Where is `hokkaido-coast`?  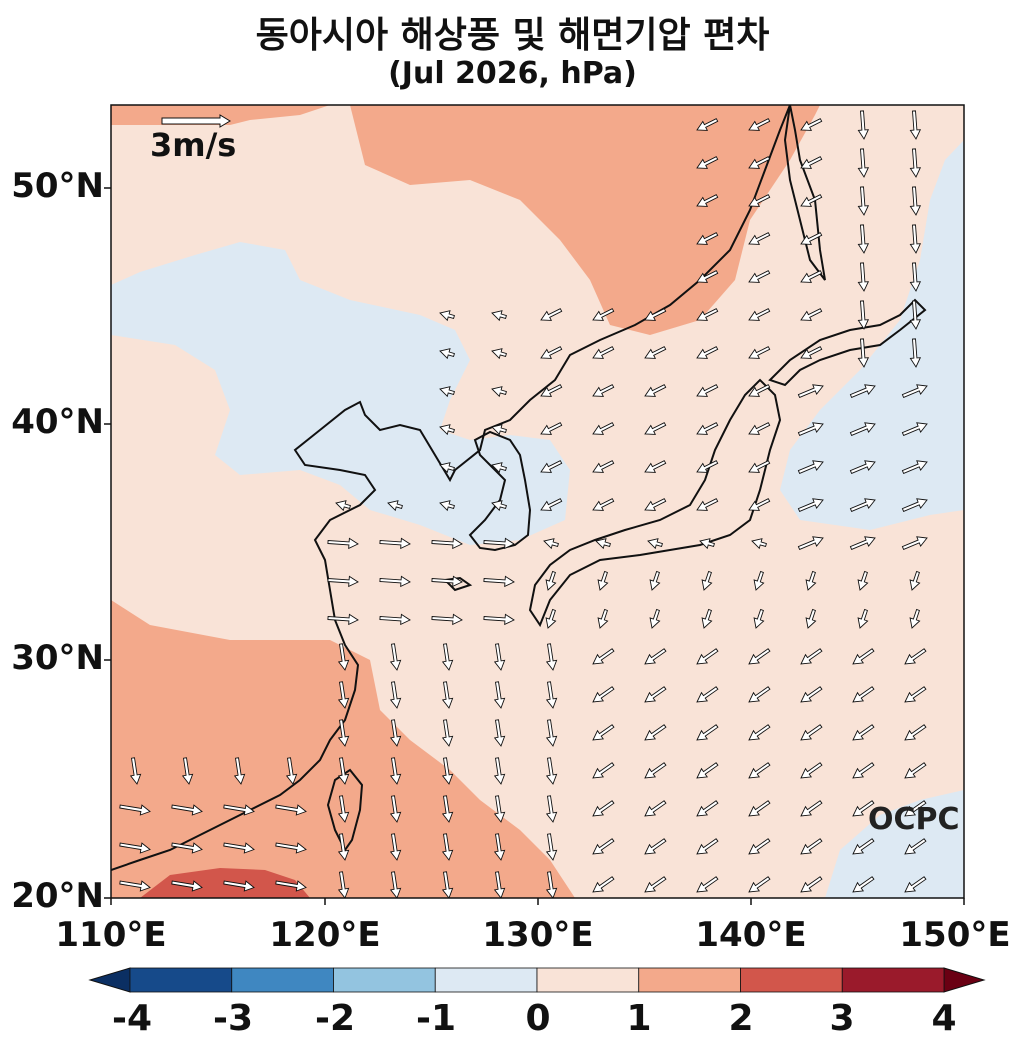 hokkaido-coast is located at coordinates (847, 342).